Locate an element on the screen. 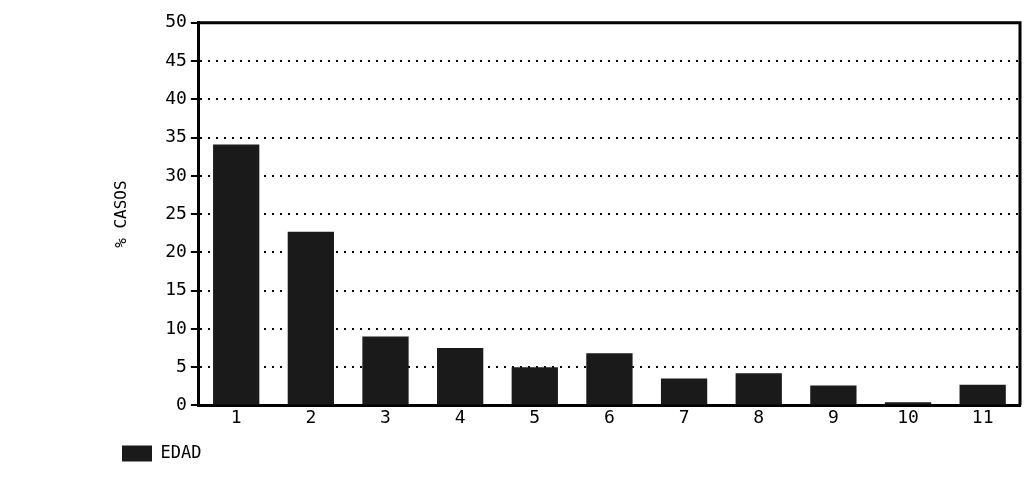  x-tick-label: 3 is located at coordinates (385, 416).